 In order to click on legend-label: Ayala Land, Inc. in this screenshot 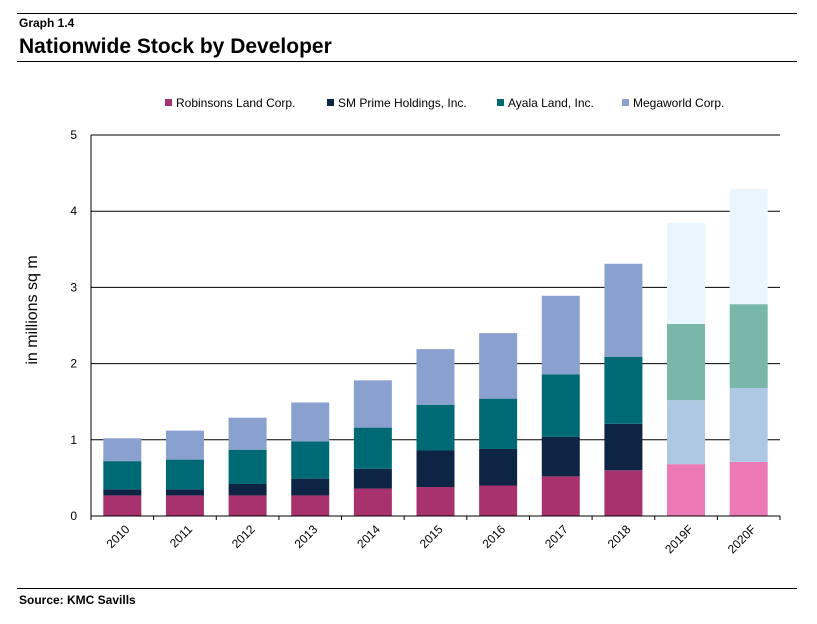, I will do `click(551, 103)`.